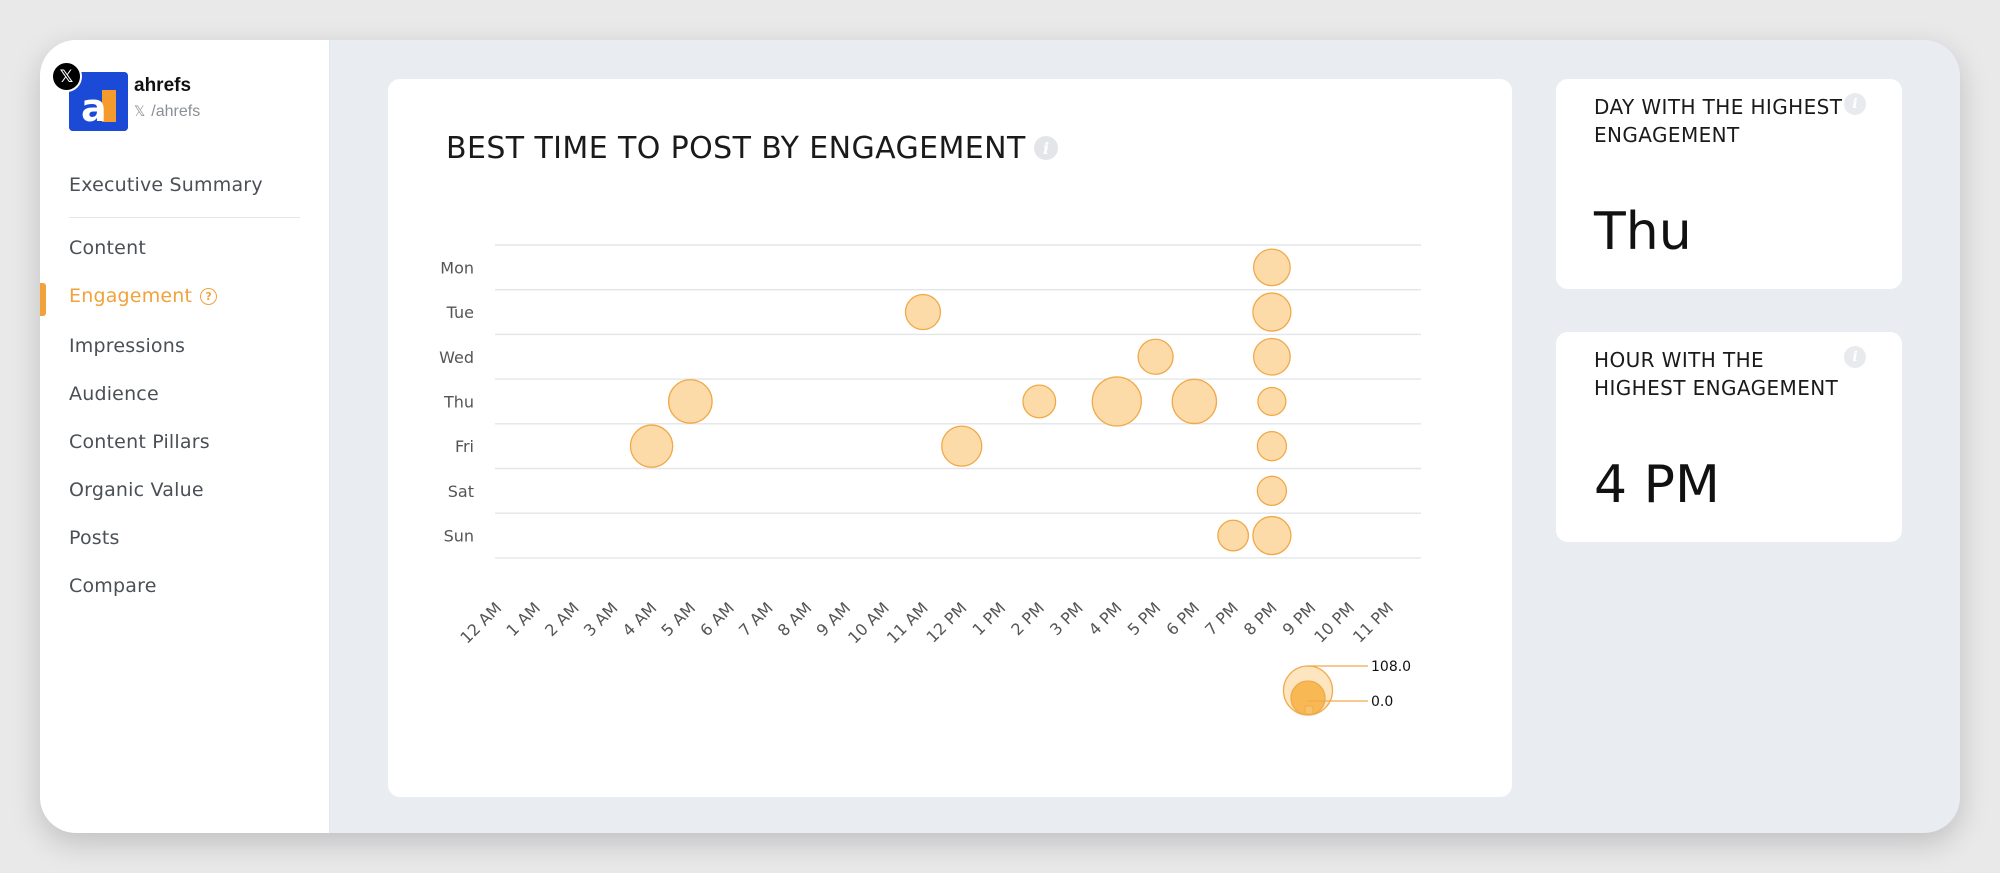 The height and width of the screenshot is (873, 2000). Describe the element at coordinates (131, 296) in the screenshot. I see `nav-engagement-label: Engagement` at that location.